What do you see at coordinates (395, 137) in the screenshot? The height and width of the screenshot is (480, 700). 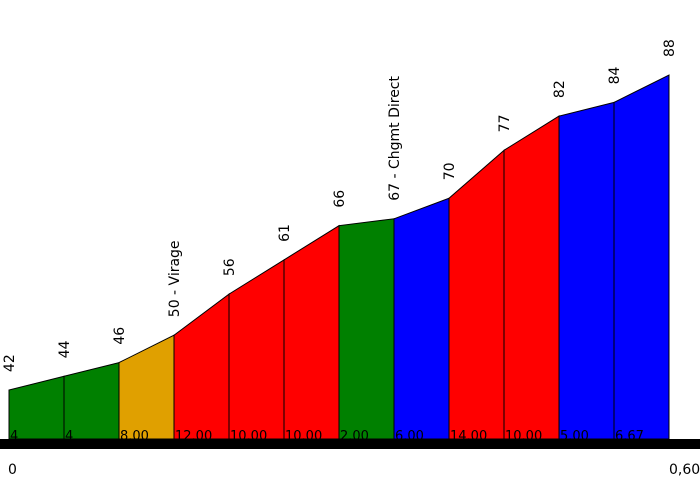 I see `altitude-label-8: 67 - Chgmt Direct` at bounding box center [395, 137].